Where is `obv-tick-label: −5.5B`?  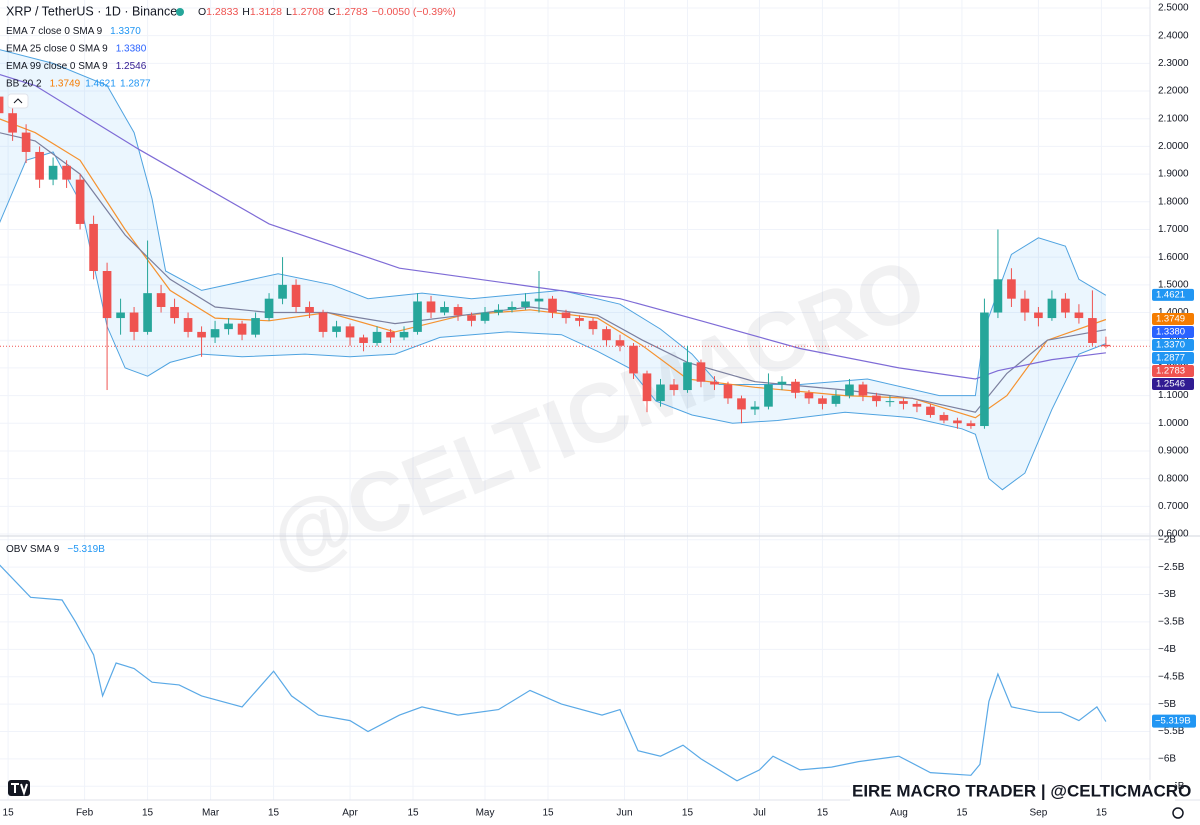 obv-tick-label: −5.5B is located at coordinates (1171, 731).